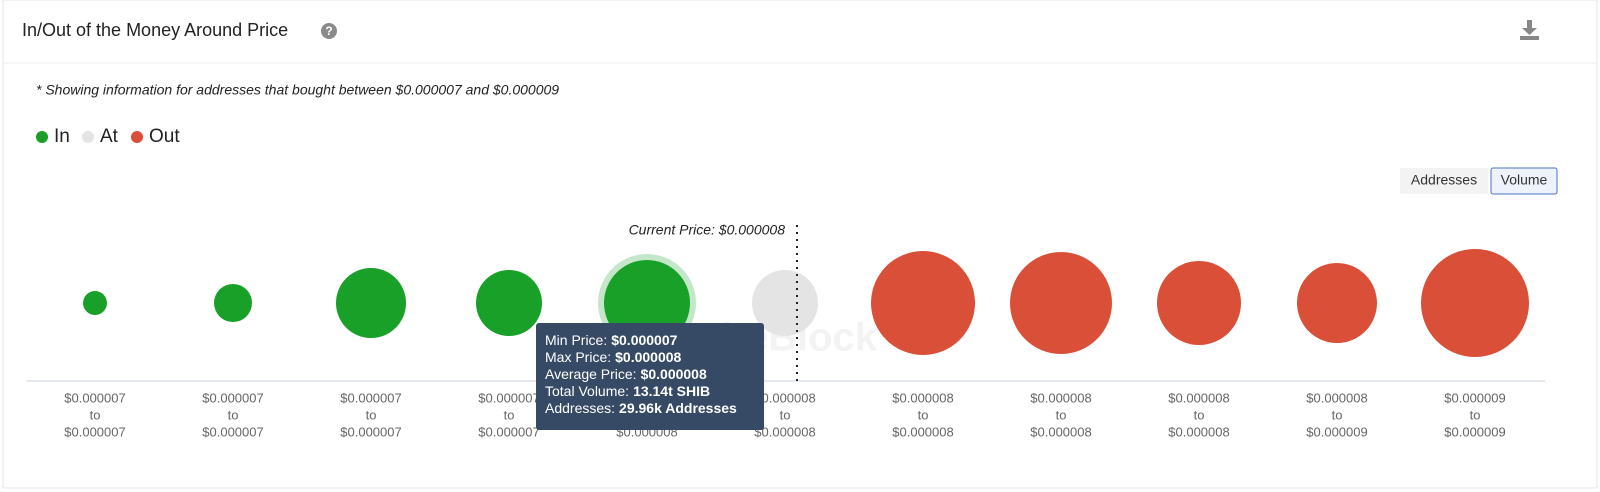 This screenshot has width=1600, height=492. Describe the element at coordinates (62, 136) in the screenshot. I see `legend-label: In` at that location.